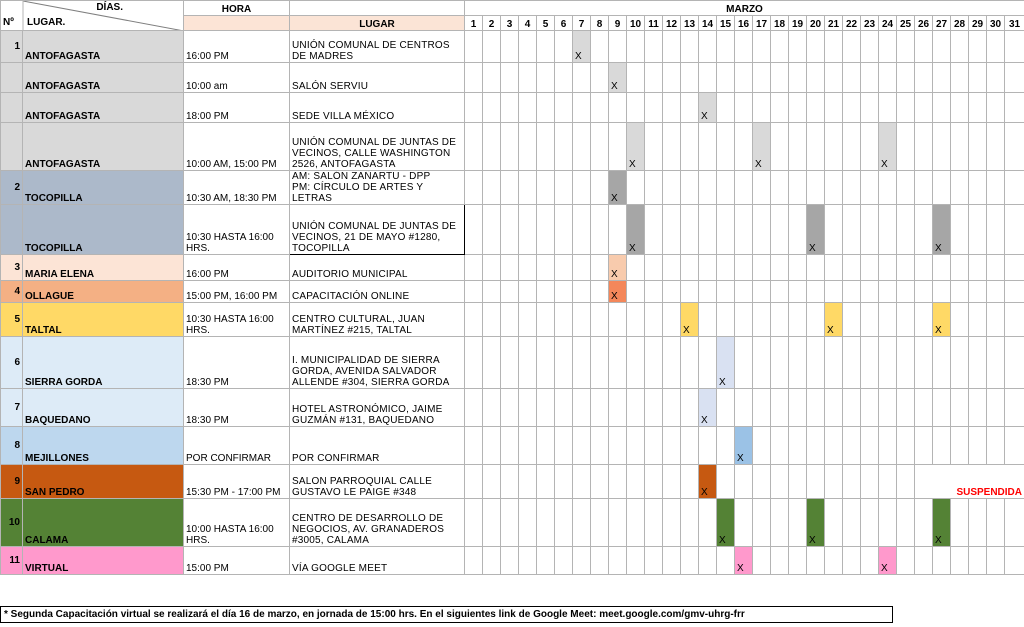  What do you see at coordinates (11, 481) in the screenshot?
I see `row-number: 9` at bounding box center [11, 481].